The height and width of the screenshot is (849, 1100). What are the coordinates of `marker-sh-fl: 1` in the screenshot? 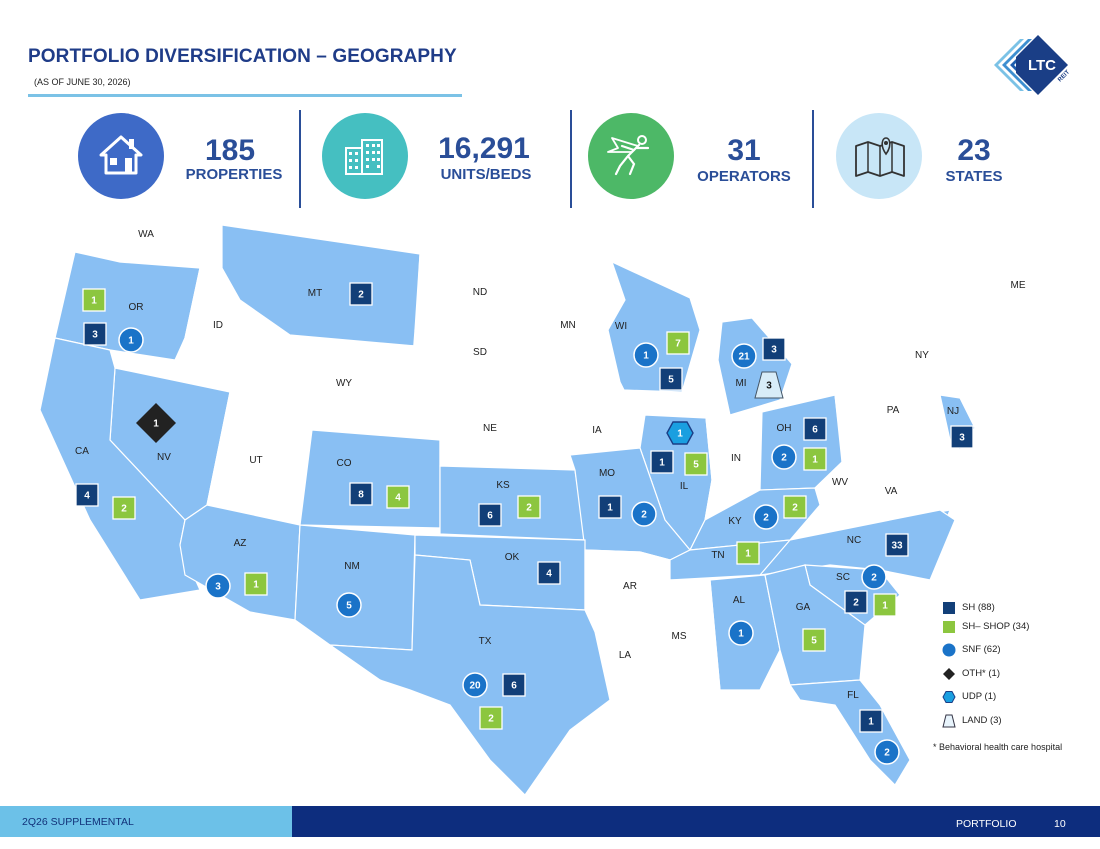 It's located at (871, 721).